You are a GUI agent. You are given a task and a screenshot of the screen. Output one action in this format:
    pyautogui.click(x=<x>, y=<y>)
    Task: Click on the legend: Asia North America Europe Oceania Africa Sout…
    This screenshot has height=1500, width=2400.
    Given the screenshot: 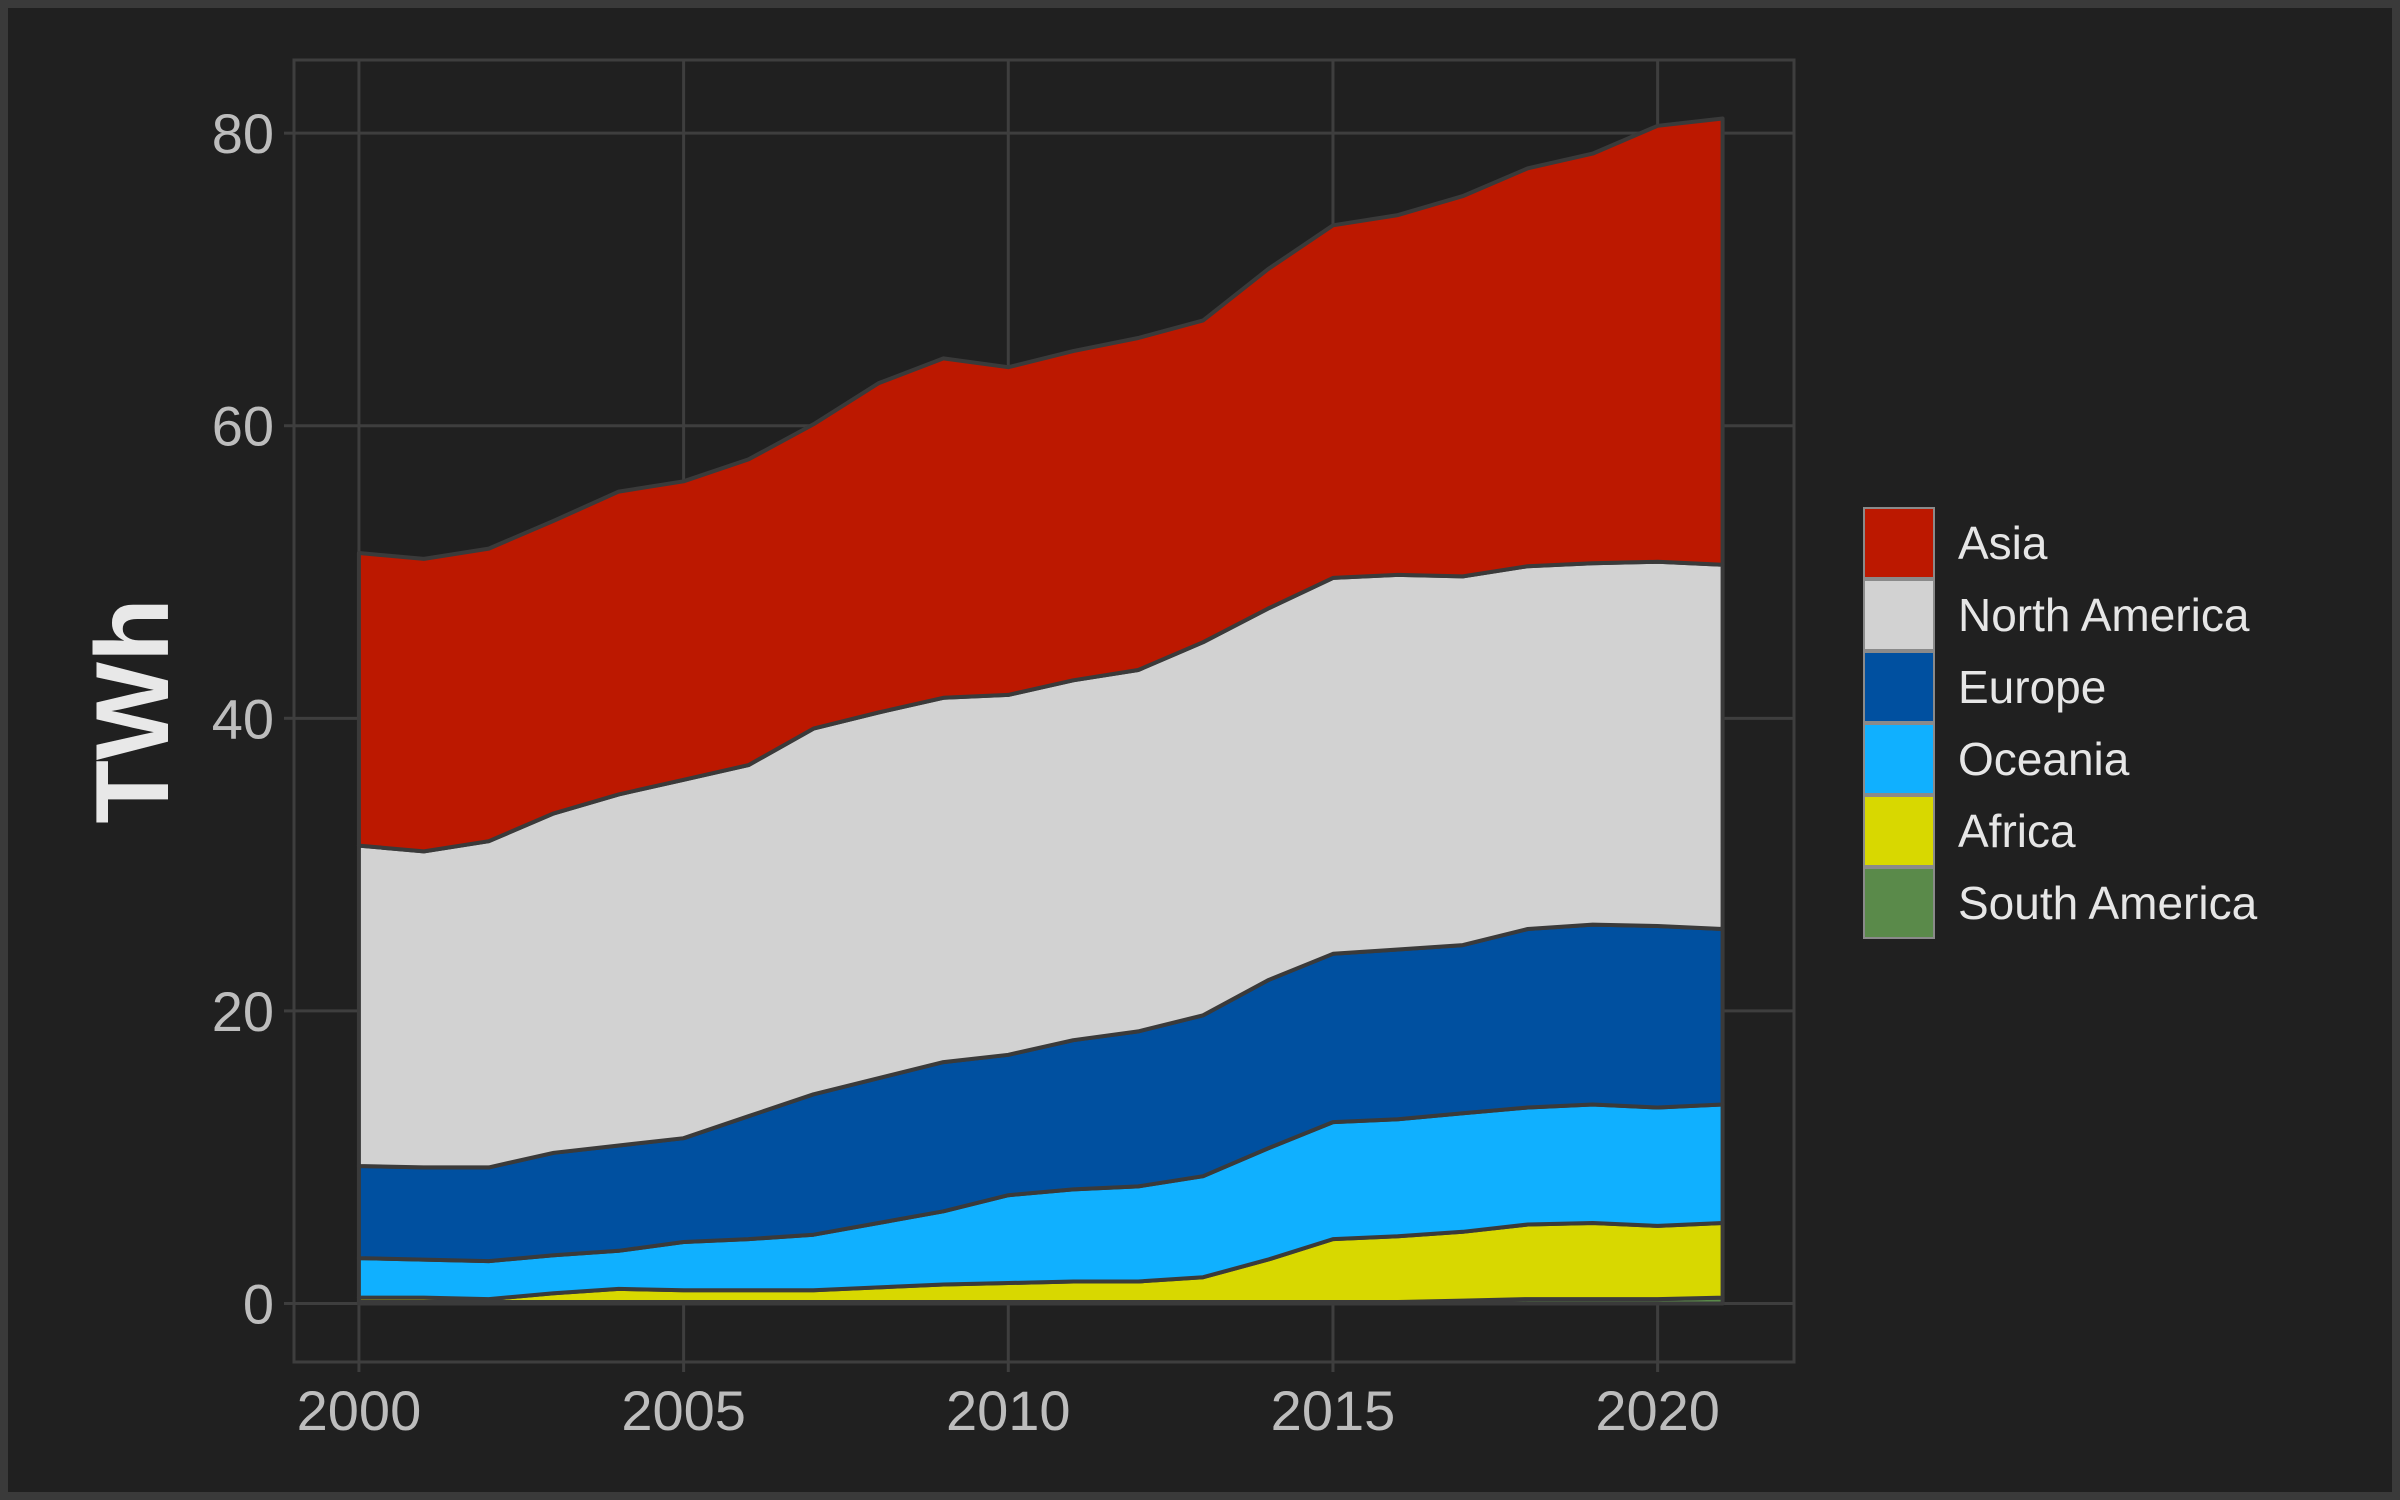 What is the action you would take?
    pyautogui.click(x=2060, y=723)
    